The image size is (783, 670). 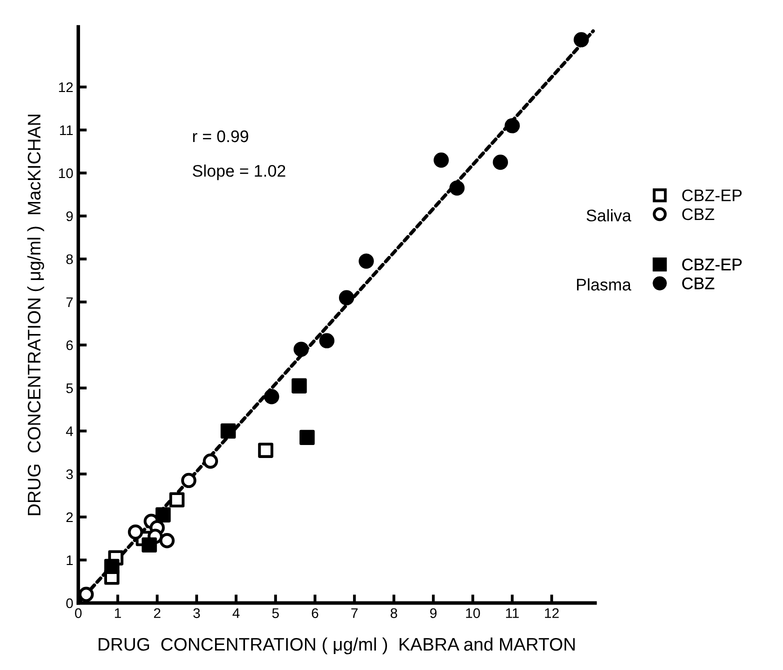 I want to click on x-tick-label: 11, so click(x=512, y=613).